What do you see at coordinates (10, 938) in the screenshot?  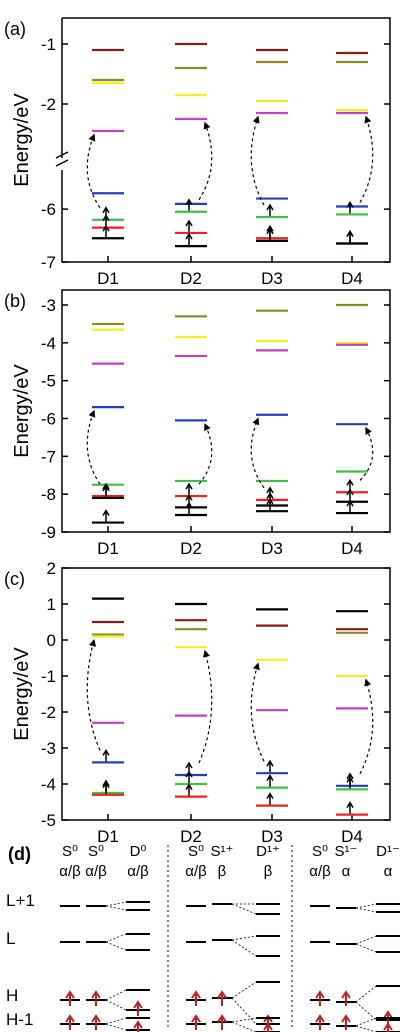 I see `orbital-row-label: L` at bounding box center [10, 938].